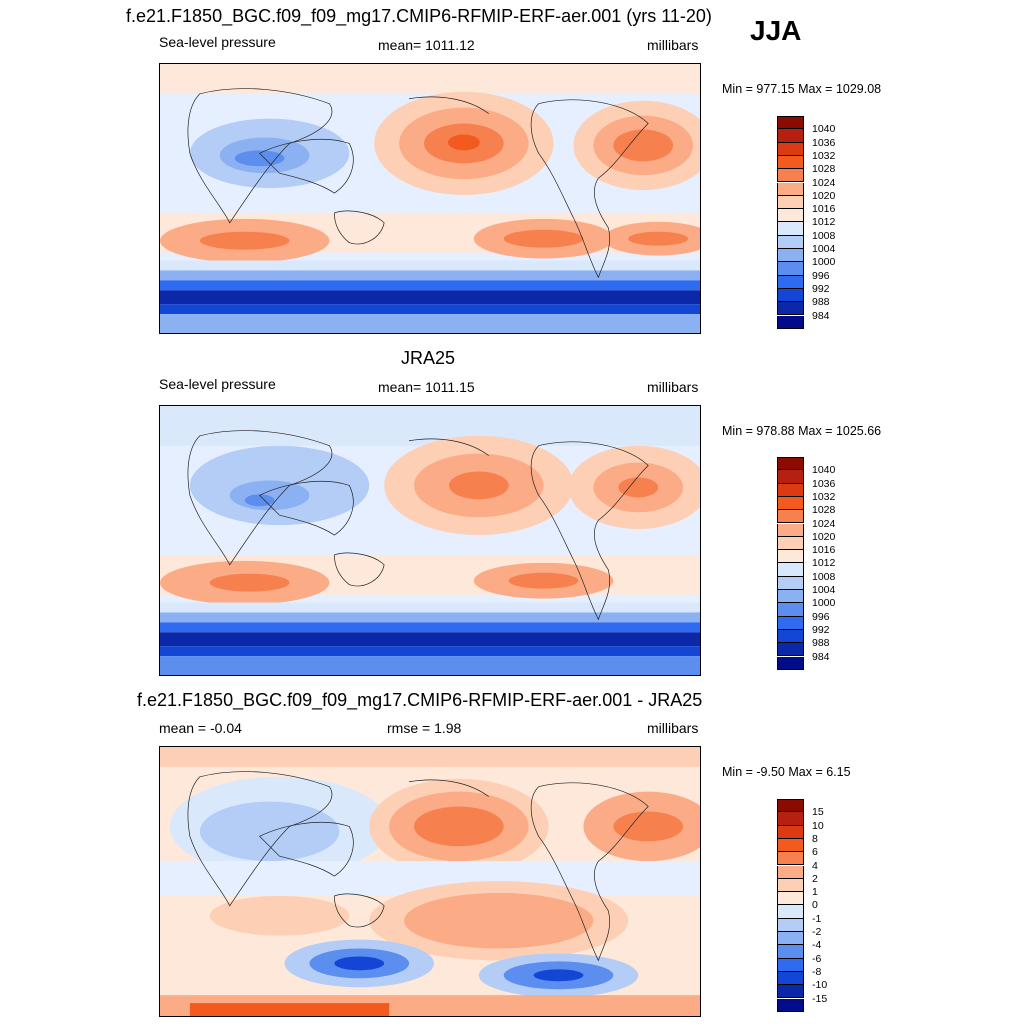 The image size is (1024, 1024). Describe the element at coordinates (815, 905) in the screenshot. I see `colorbar-label: 0` at that location.